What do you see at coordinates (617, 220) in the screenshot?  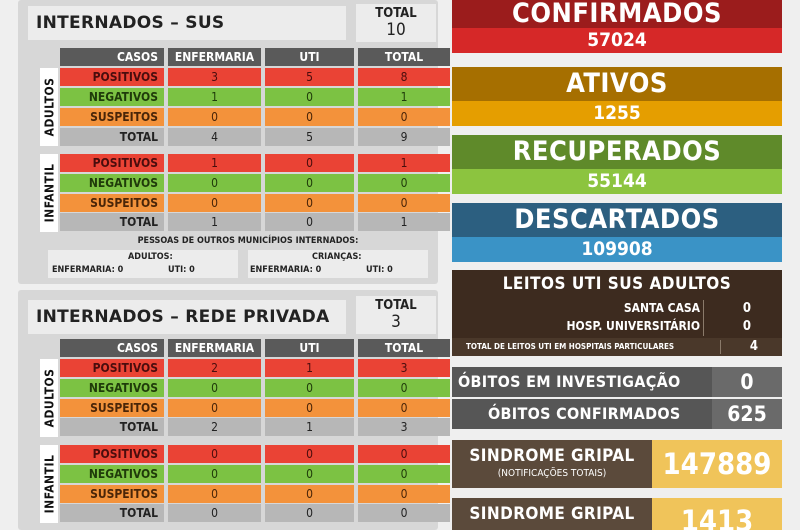 I see `descartados-label: DESCARTADOS` at bounding box center [617, 220].